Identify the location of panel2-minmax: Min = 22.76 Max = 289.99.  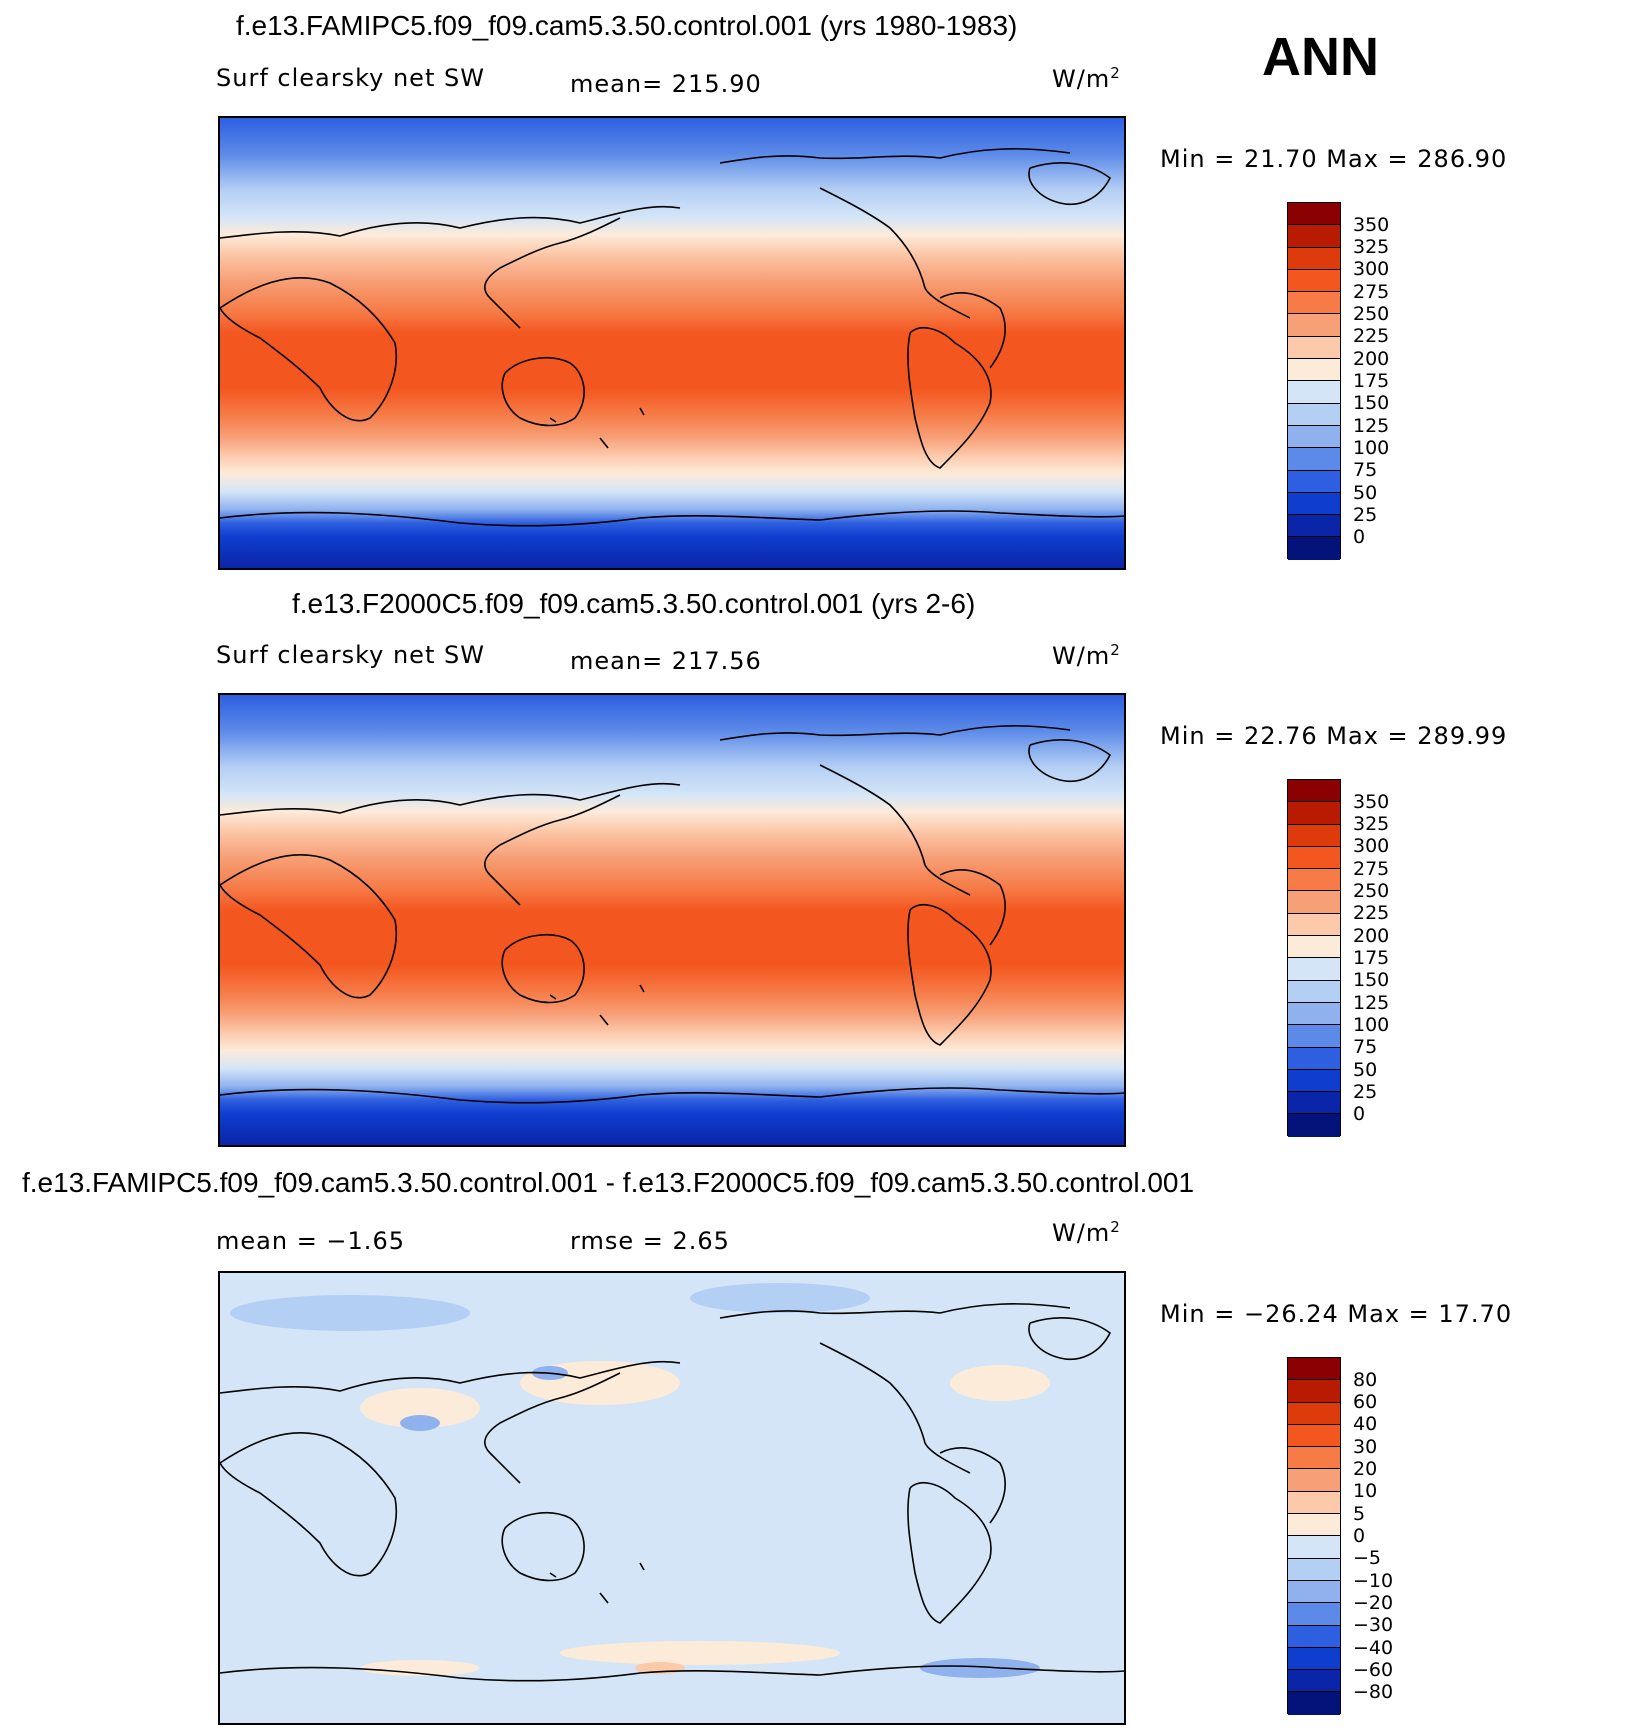
(1334, 736).